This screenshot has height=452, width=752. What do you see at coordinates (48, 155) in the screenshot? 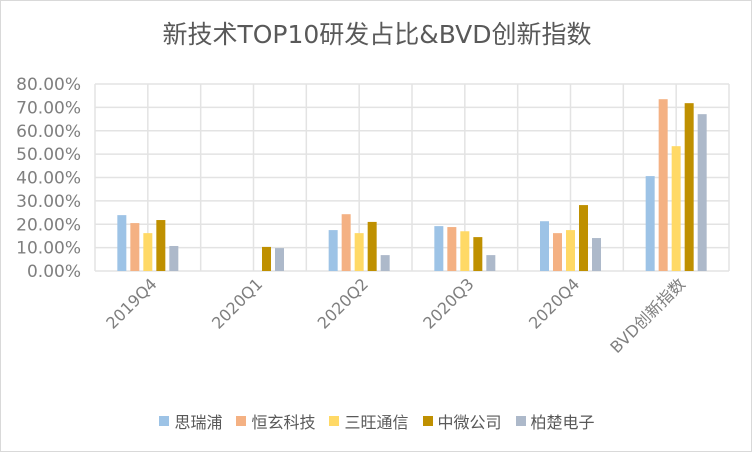
I see `y-tick-label: 50.00%` at bounding box center [48, 155].